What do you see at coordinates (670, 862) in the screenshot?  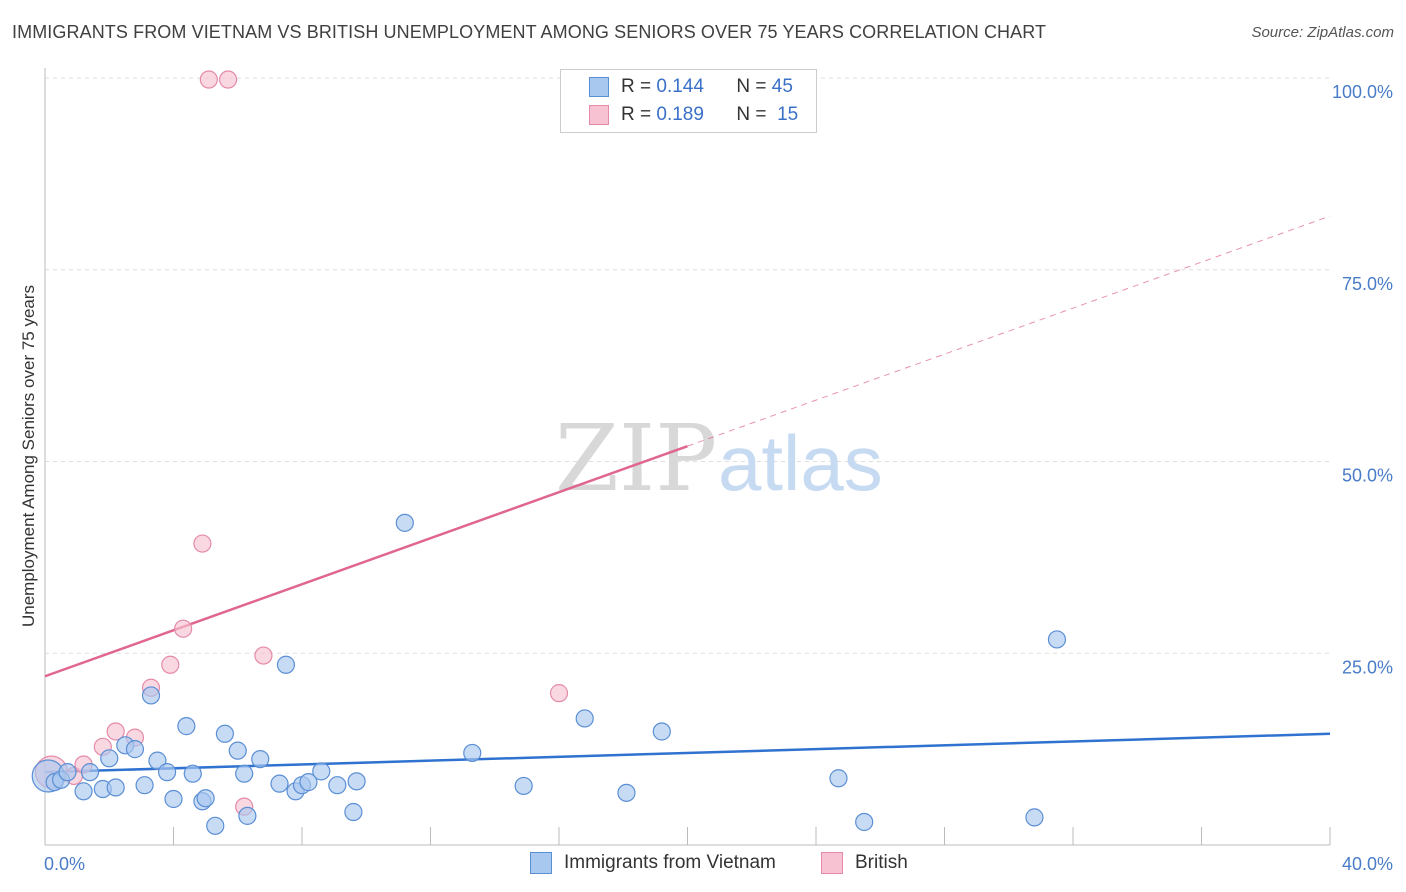 I see `bottom-legend-label-vietnam: Immigrants from Vietnam` at bounding box center [670, 862].